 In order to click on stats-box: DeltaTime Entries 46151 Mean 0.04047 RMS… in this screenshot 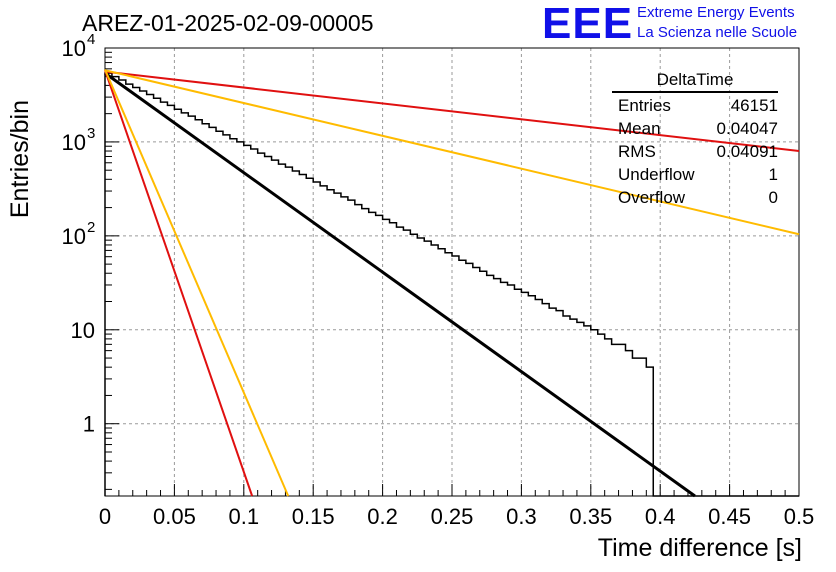, I will do `click(695, 139)`.